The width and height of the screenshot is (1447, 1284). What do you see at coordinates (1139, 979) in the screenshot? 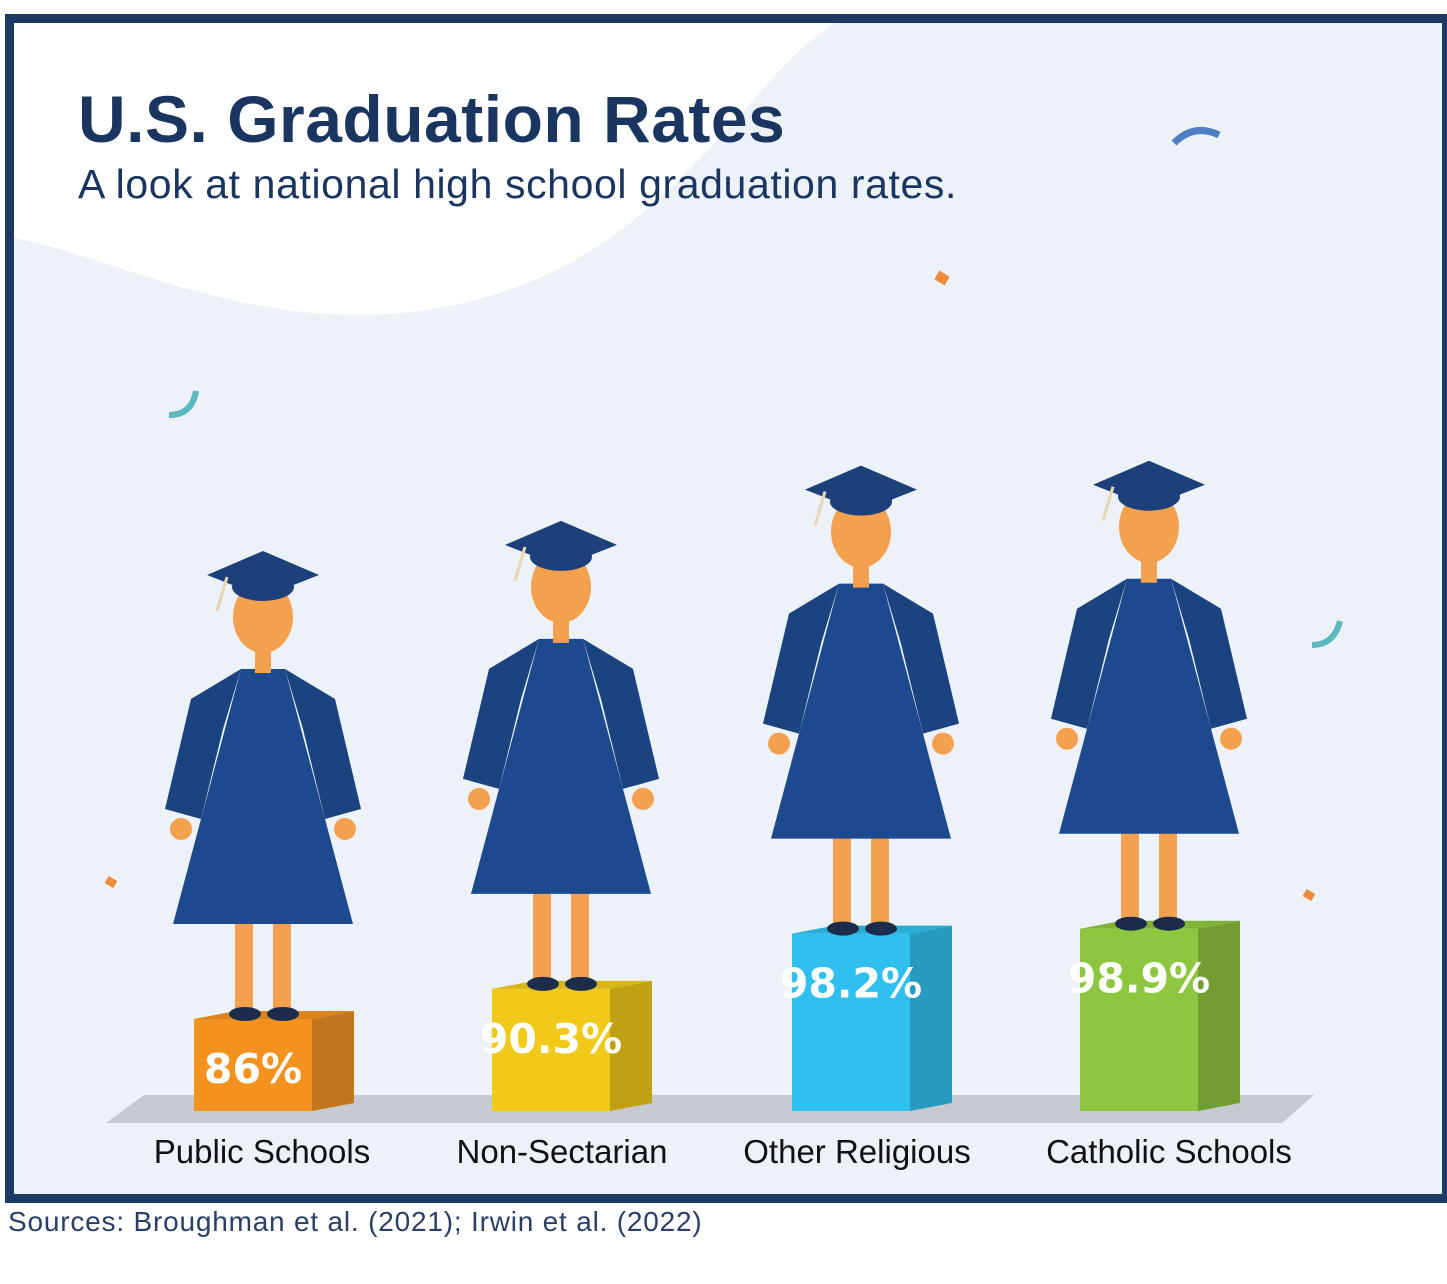
I see `value-label: 98.9%` at bounding box center [1139, 979].